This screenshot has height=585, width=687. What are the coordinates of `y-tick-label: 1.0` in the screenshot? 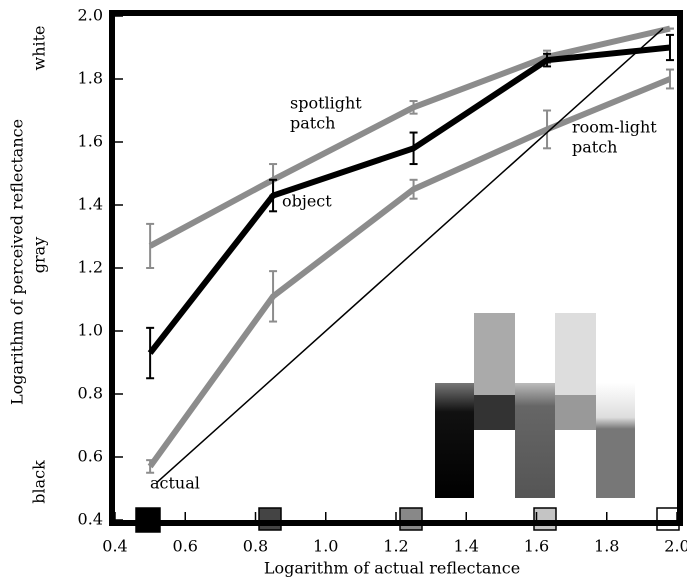 It's located at (90, 330).